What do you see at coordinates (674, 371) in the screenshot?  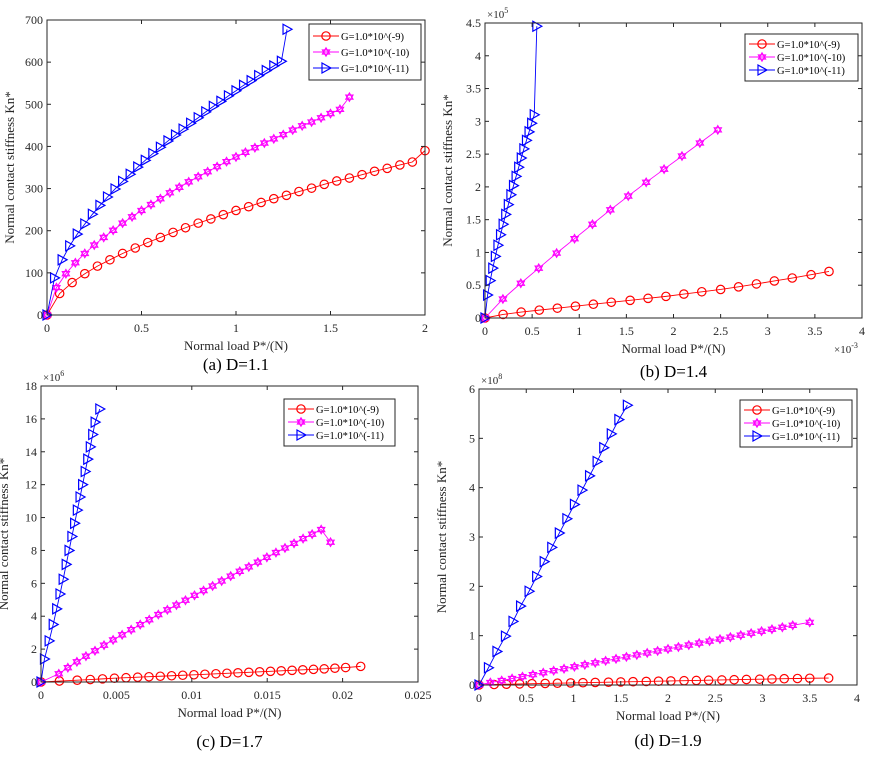 I see `subplot-caption: (b) D=1.4` at bounding box center [674, 371].